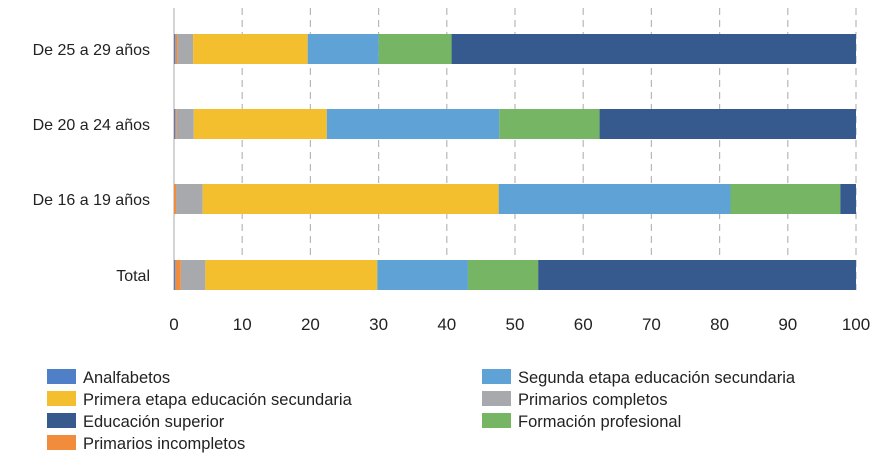  Describe the element at coordinates (583, 324) in the screenshot. I see `x-tick-label: 60` at that location.